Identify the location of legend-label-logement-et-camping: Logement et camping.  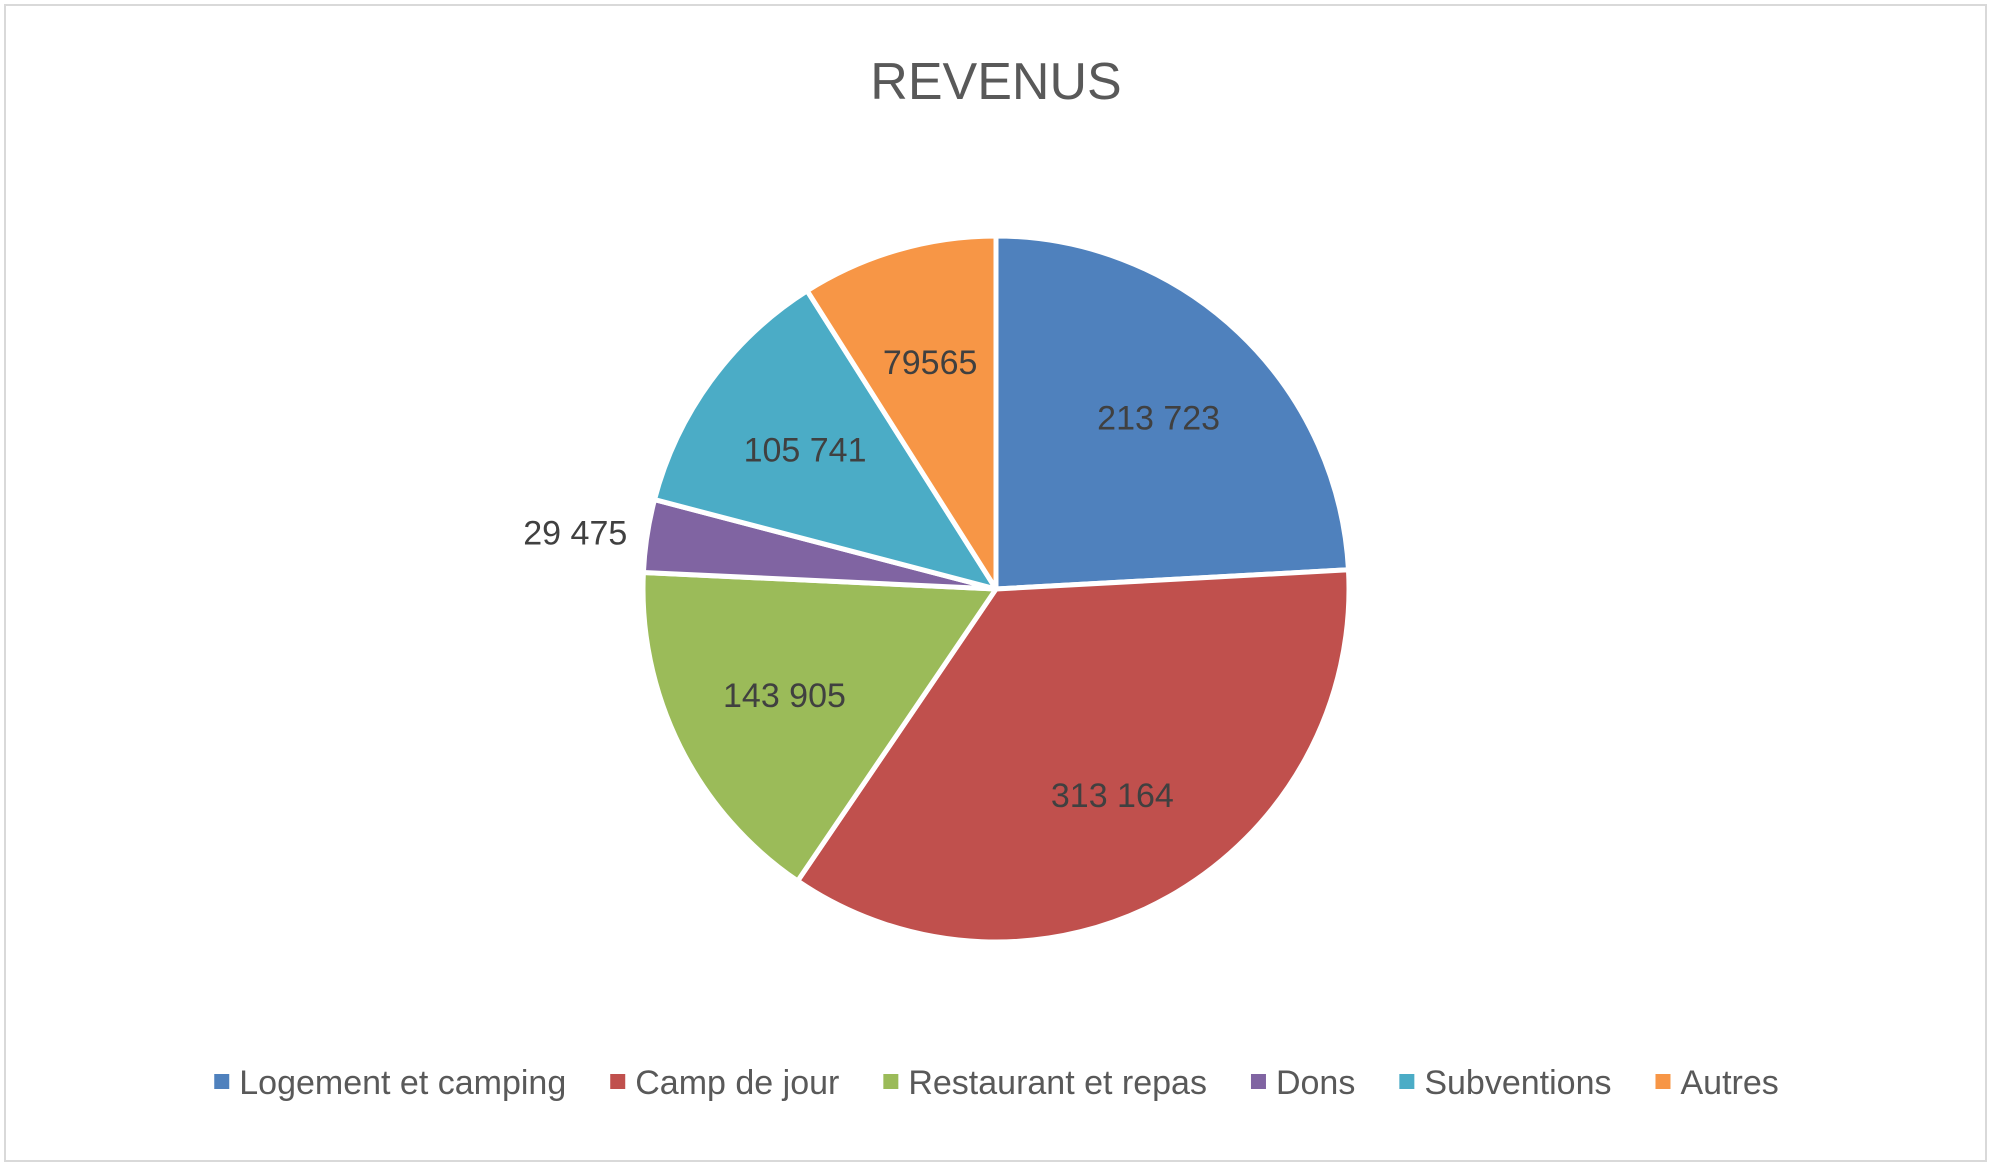
(402, 1083).